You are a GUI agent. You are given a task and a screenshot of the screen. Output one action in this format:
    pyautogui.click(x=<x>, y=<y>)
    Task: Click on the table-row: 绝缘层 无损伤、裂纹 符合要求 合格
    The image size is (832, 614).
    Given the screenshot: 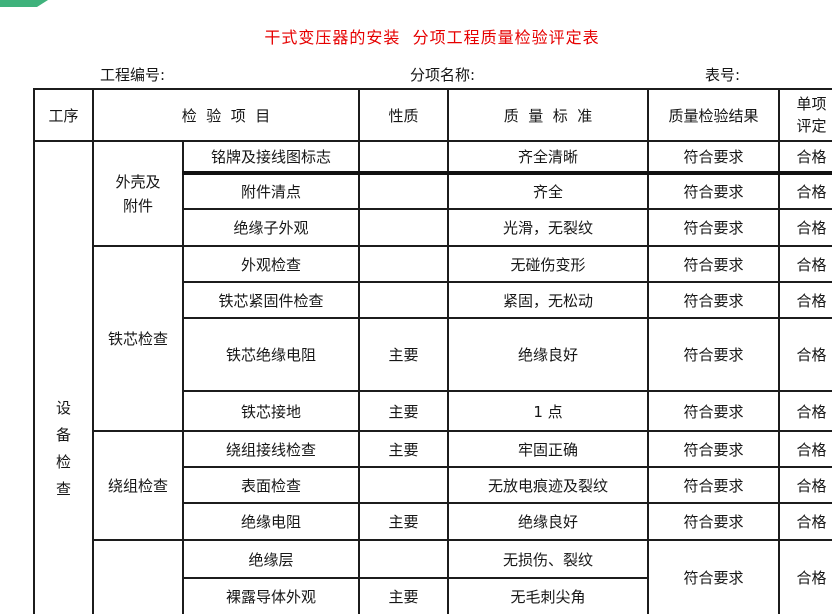 What is the action you would take?
    pyautogui.click(x=433, y=576)
    